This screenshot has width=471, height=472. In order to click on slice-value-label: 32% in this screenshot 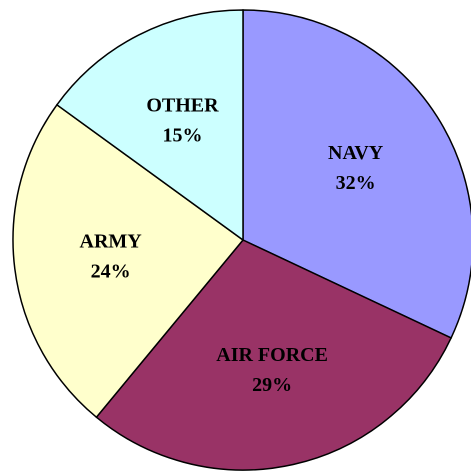, I will do `click(356, 183)`.